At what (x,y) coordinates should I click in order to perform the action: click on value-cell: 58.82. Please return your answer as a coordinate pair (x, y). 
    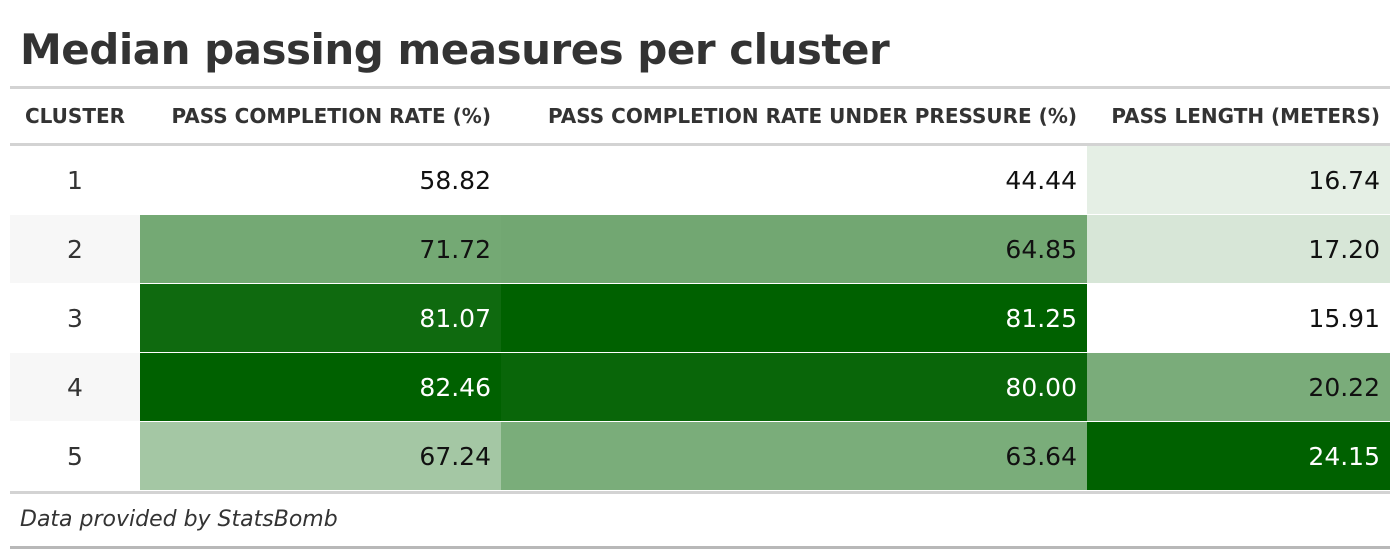
    Looking at the image, I should click on (320, 179).